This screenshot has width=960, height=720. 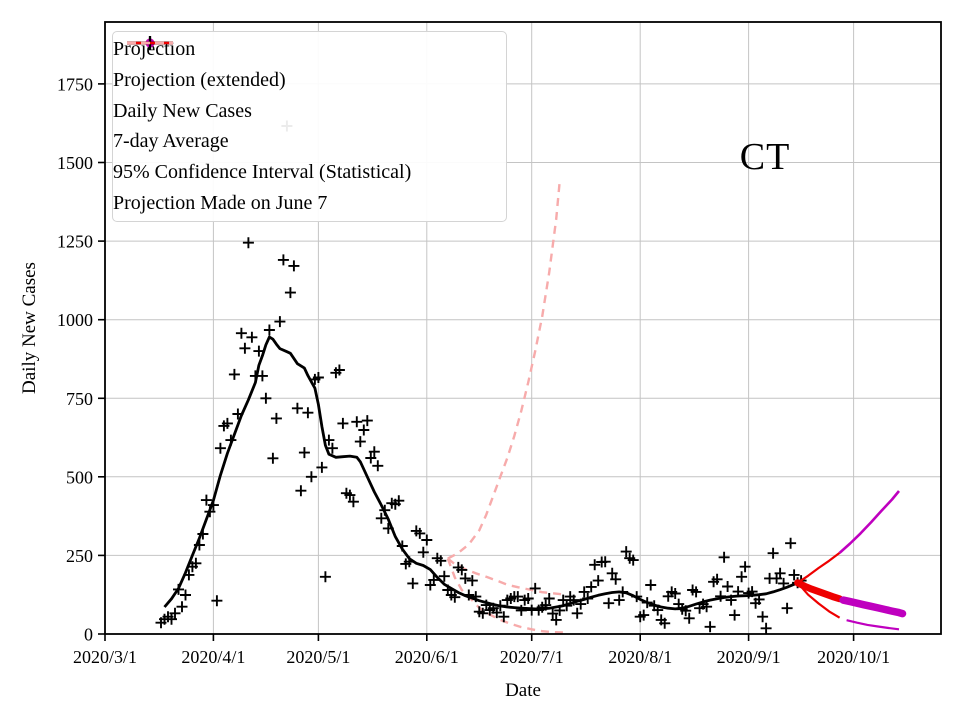 What do you see at coordinates (75, 242) in the screenshot?
I see `y-tick-label: 1250` at bounding box center [75, 242].